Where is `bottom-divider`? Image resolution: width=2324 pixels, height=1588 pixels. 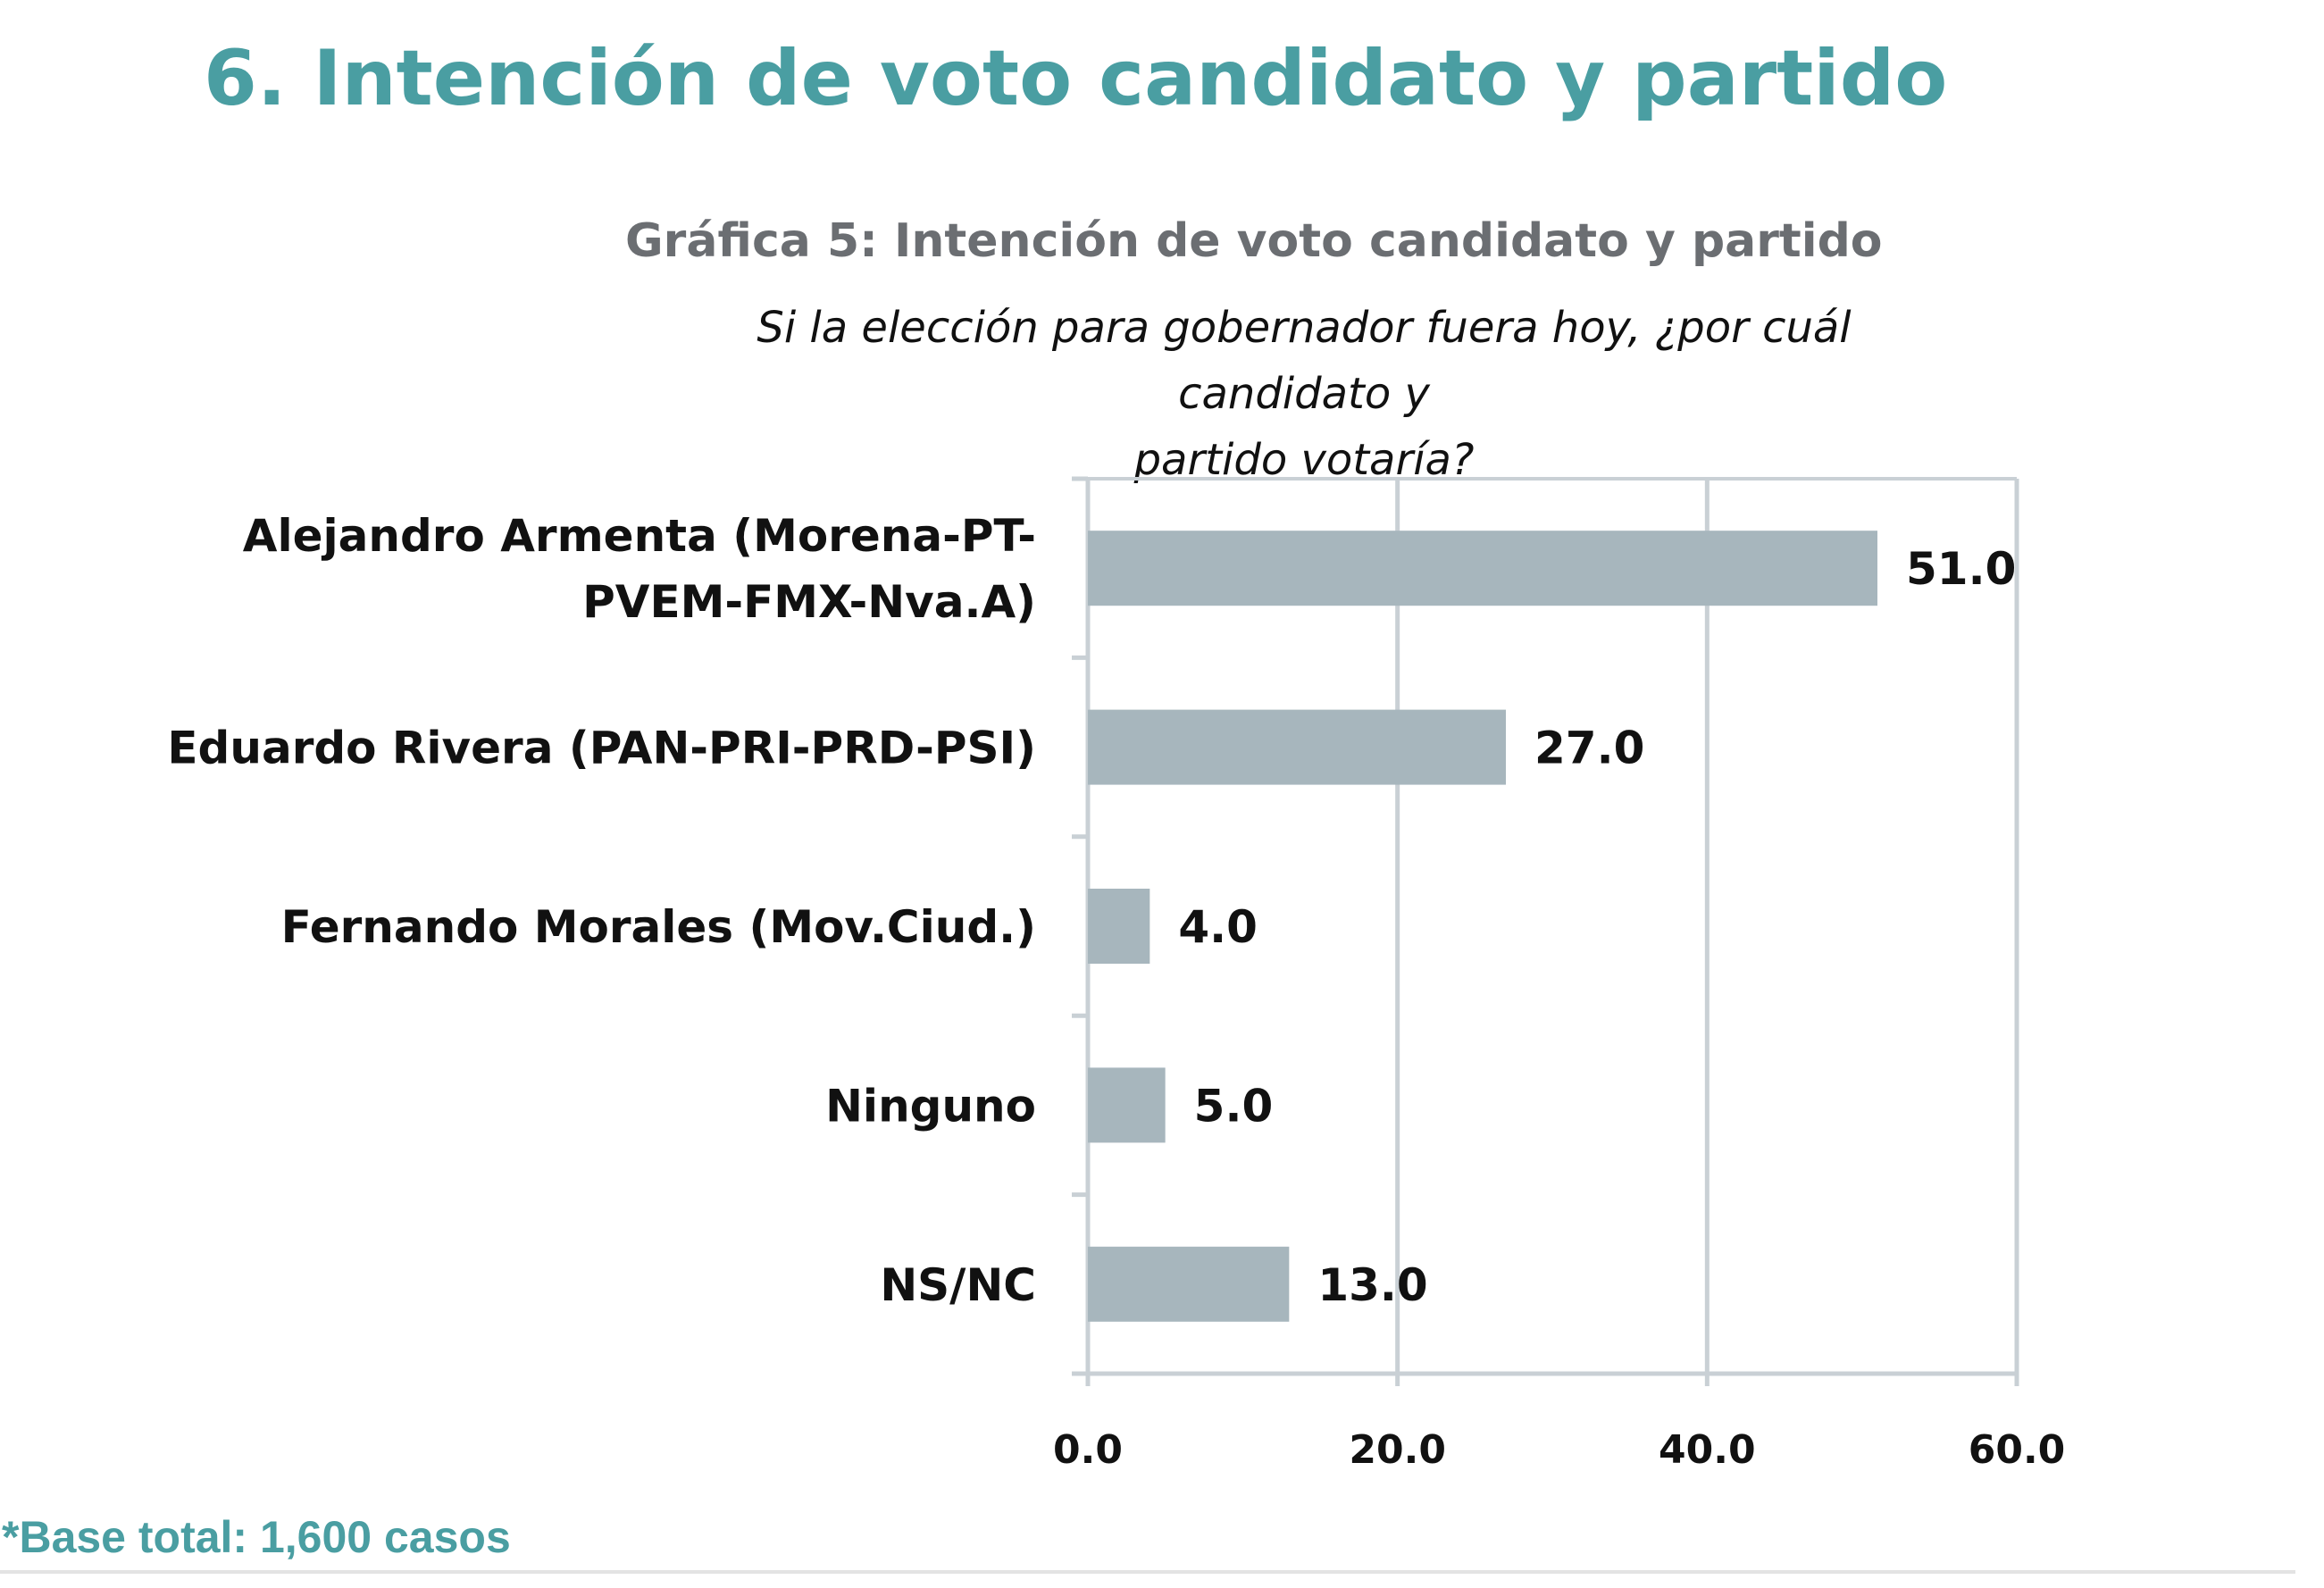 bottom-divider is located at coordinates (1147, 1572).